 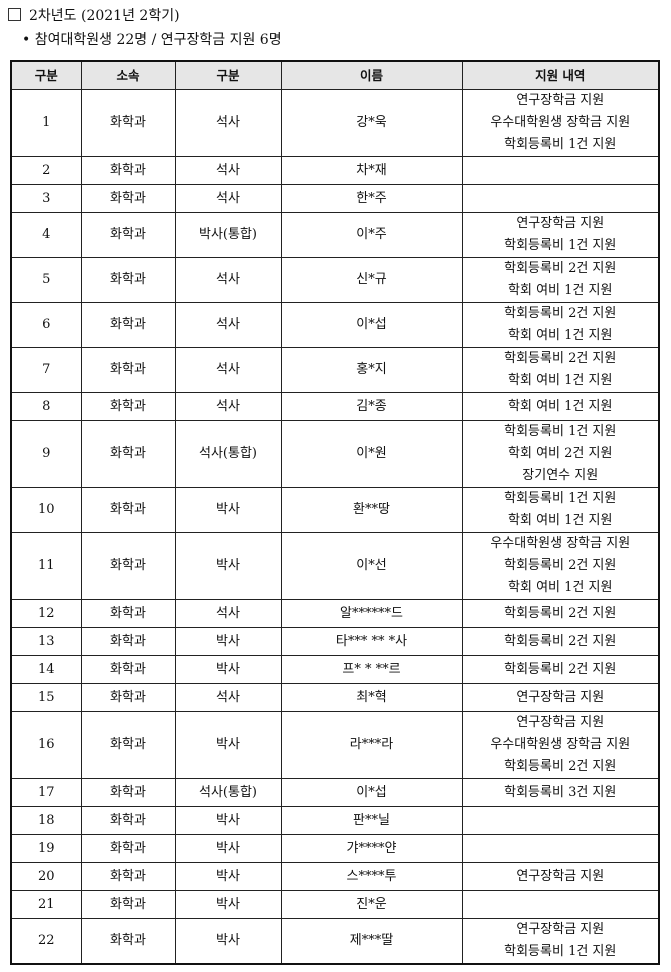 What do you see at coordinates (371, 454) in the screenshot?
I see `cell-name: 이*원` at bounding box center [371, 454].